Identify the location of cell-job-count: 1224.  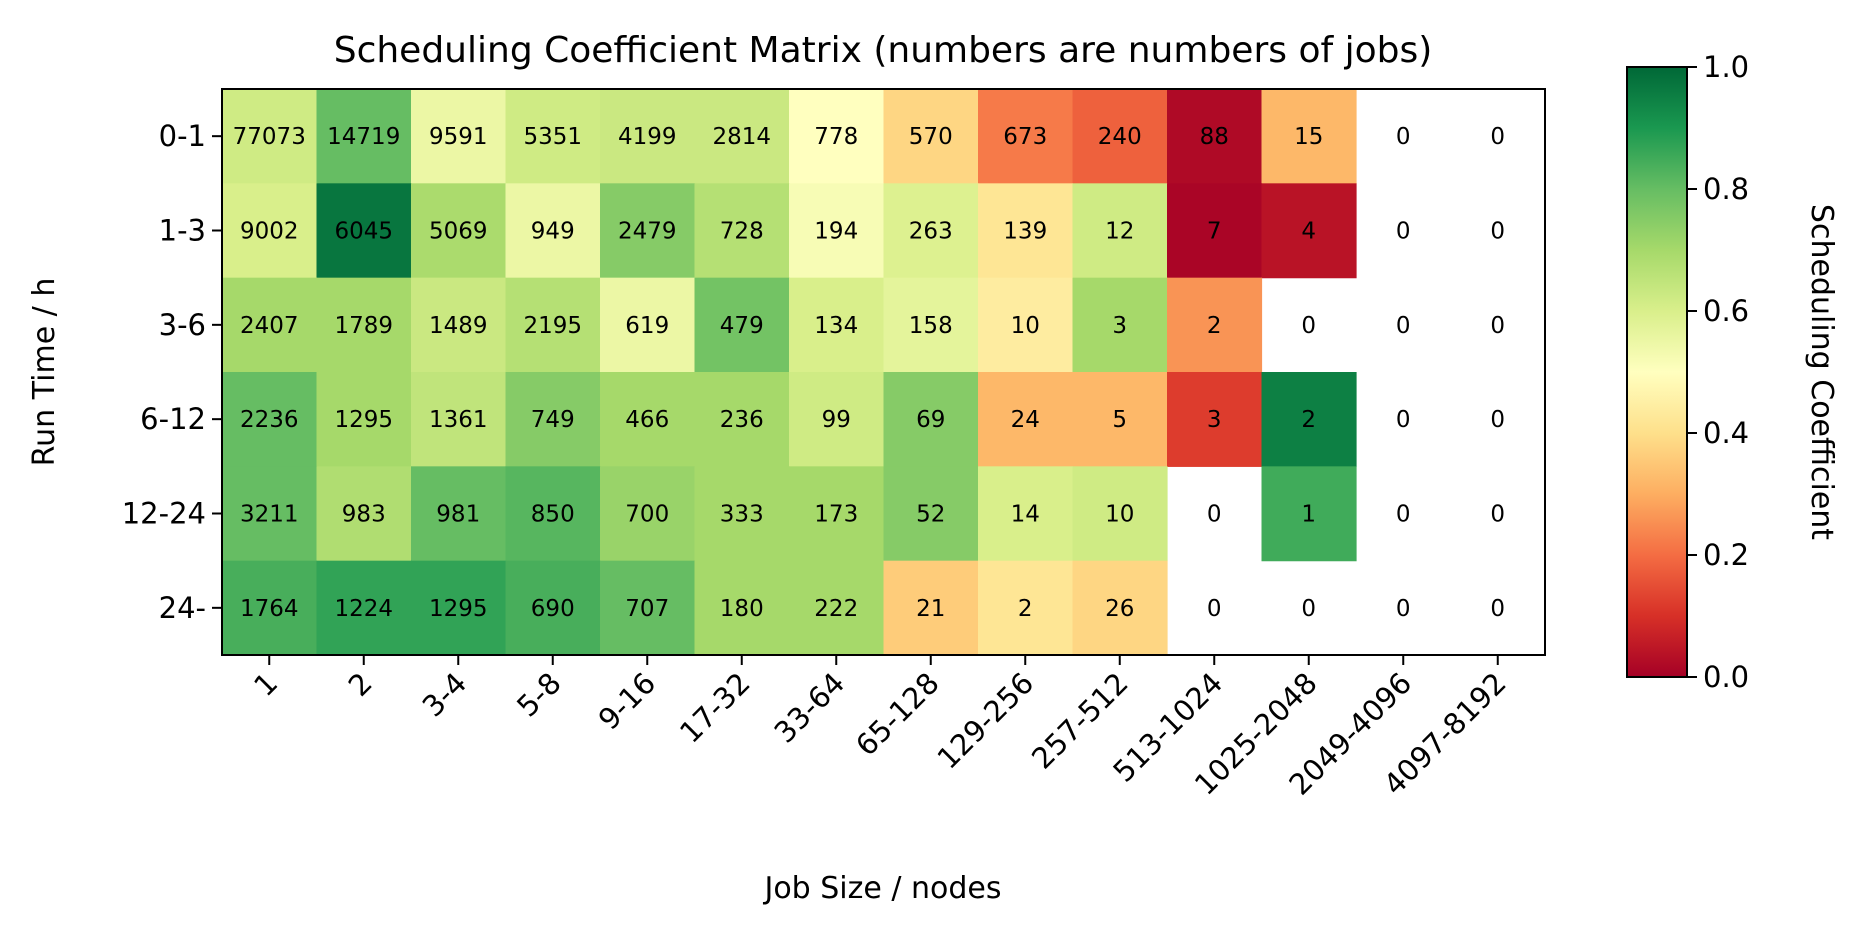
(363, 609).